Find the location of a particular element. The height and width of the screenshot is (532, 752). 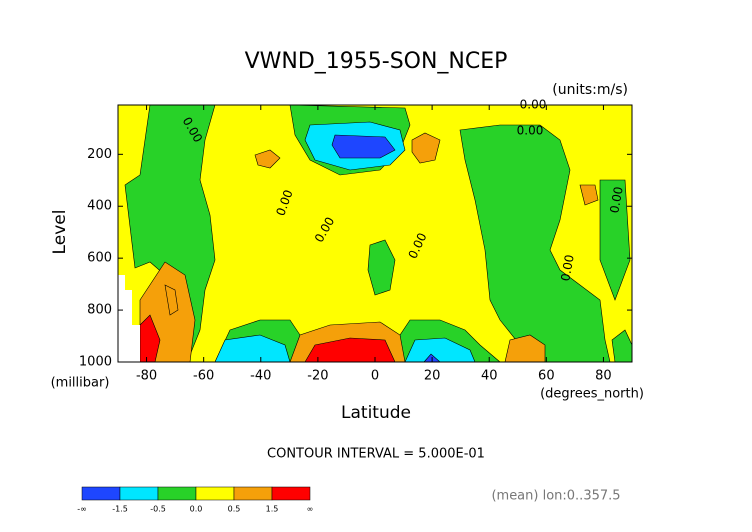

contour-interval: CONTOUR INTERVAL = 5.000E-01 is located at coordinates (376, 454).